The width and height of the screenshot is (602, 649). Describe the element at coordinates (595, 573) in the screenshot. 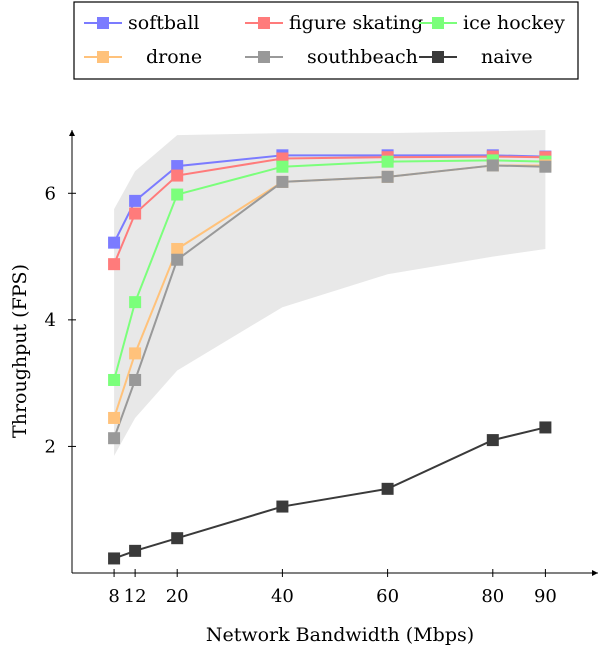

I see `x-axis-arrow` at that location.